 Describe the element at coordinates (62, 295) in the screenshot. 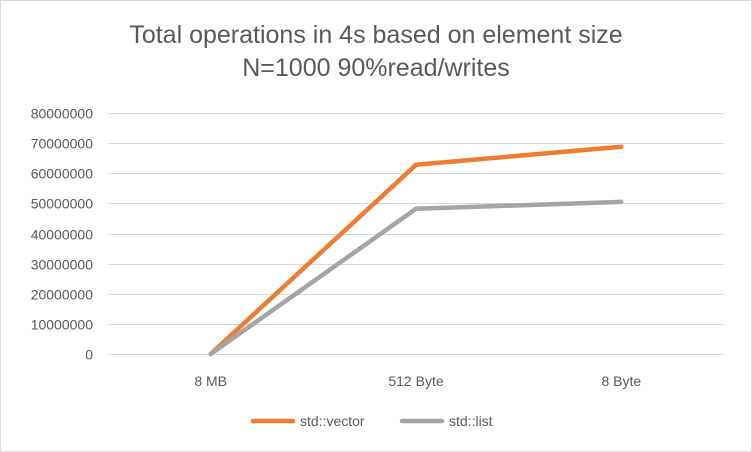

I see `y-tick-label: 20000000` at that location.